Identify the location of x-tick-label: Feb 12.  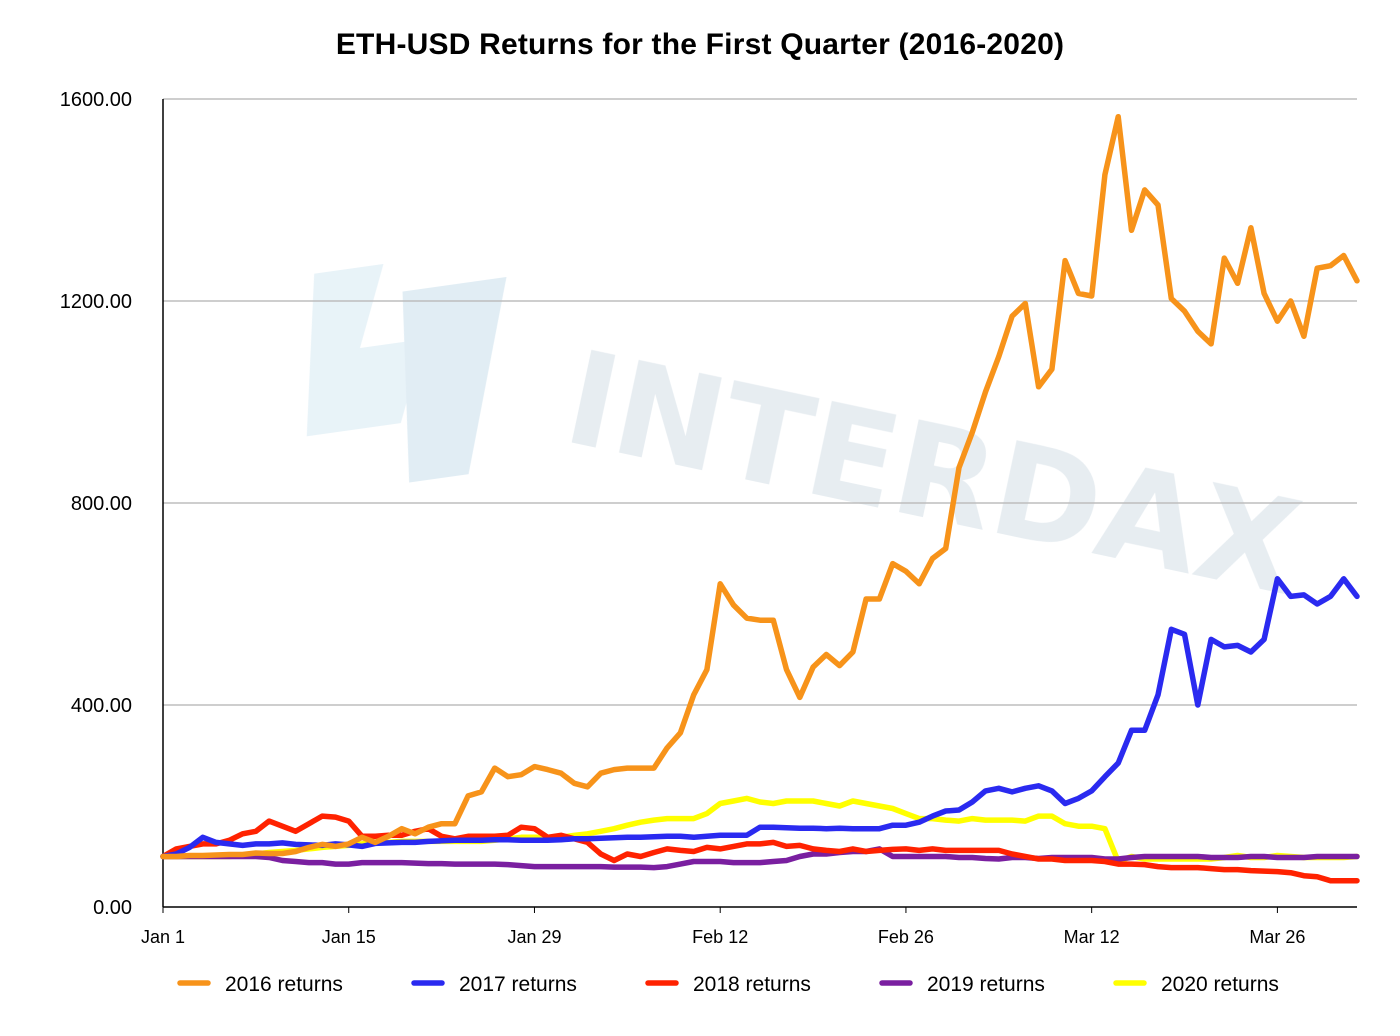
(720, 937).